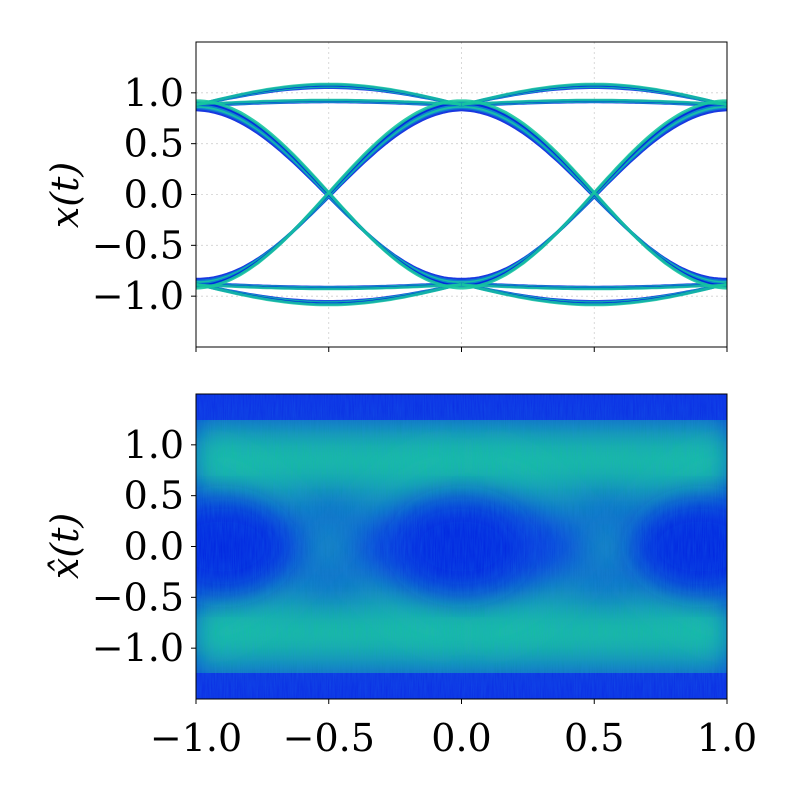  What do you see at coordinates (154, 144) in the screenshot?
I see `top-y-tick-label: 0.5` at bounding box center [154, 144].